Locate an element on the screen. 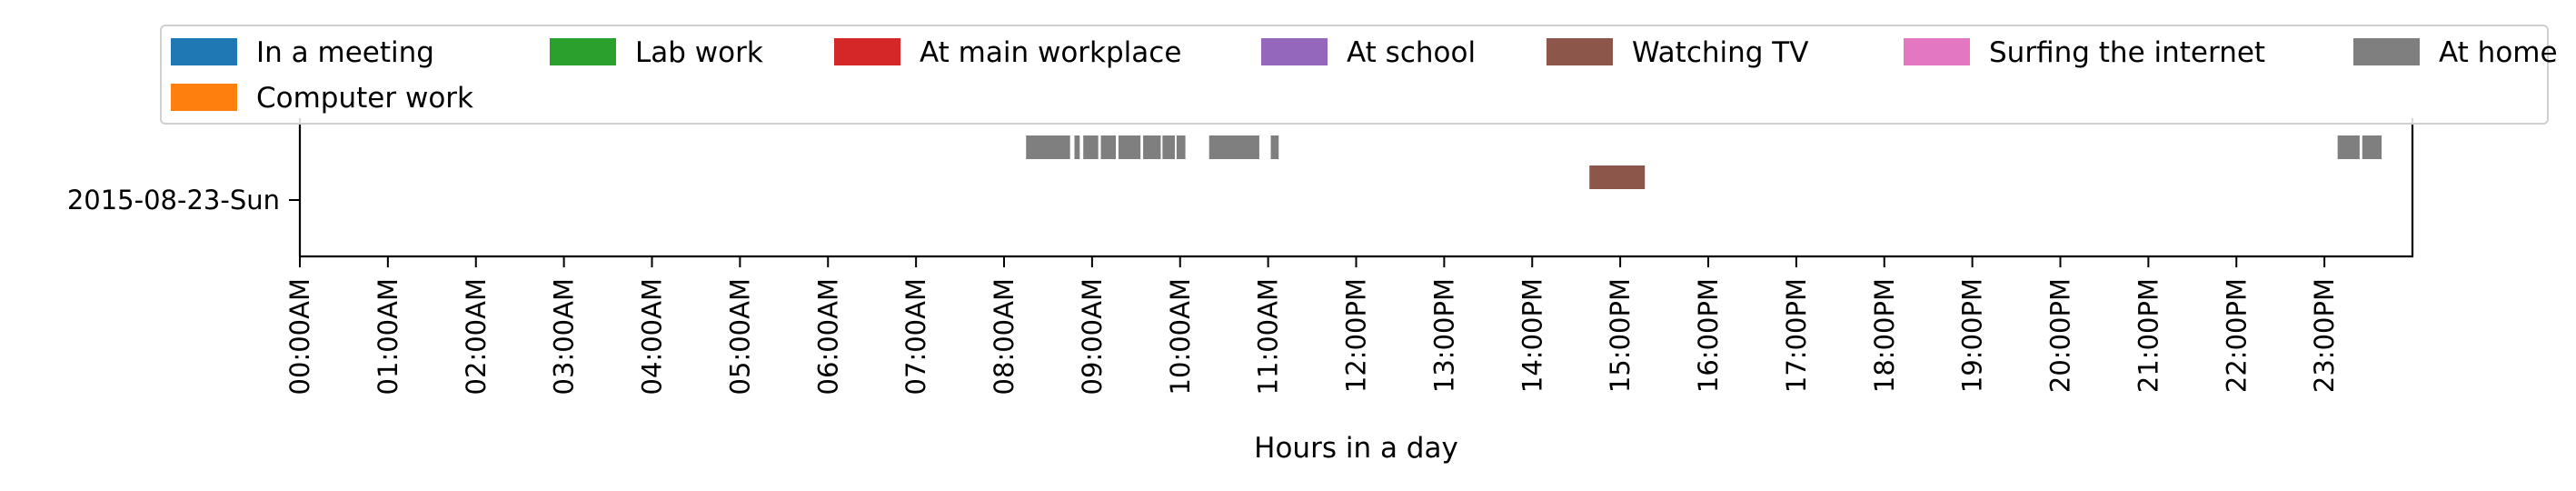 The width and height of the screenshot is (2576, 491). y-tick-label: 2015-08-23-Sun is located at coordinates (173, 200).